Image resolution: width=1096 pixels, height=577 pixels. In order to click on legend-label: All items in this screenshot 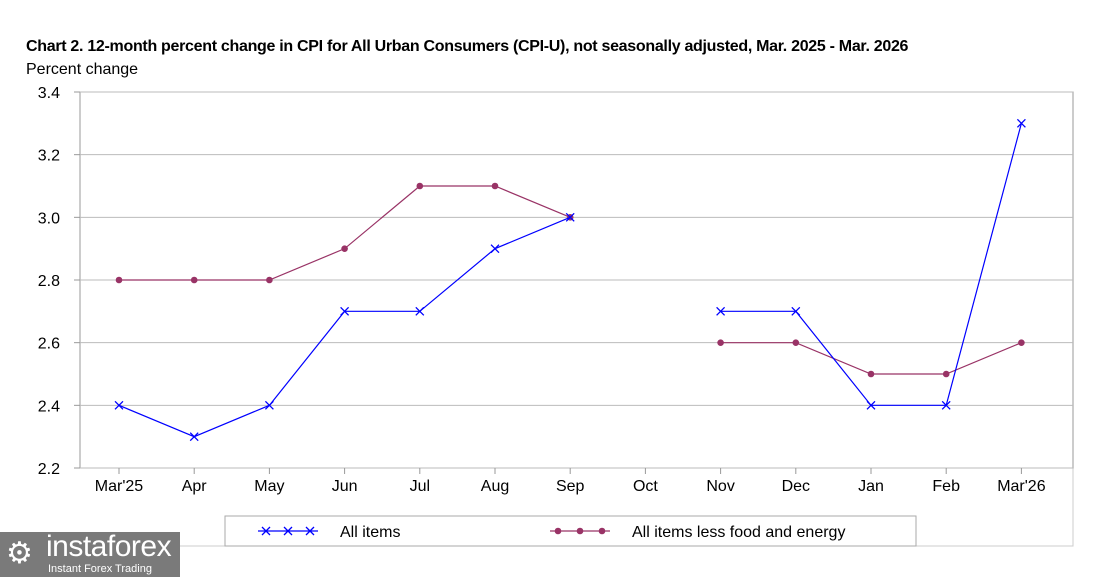, I will do `click(370, 532)`.